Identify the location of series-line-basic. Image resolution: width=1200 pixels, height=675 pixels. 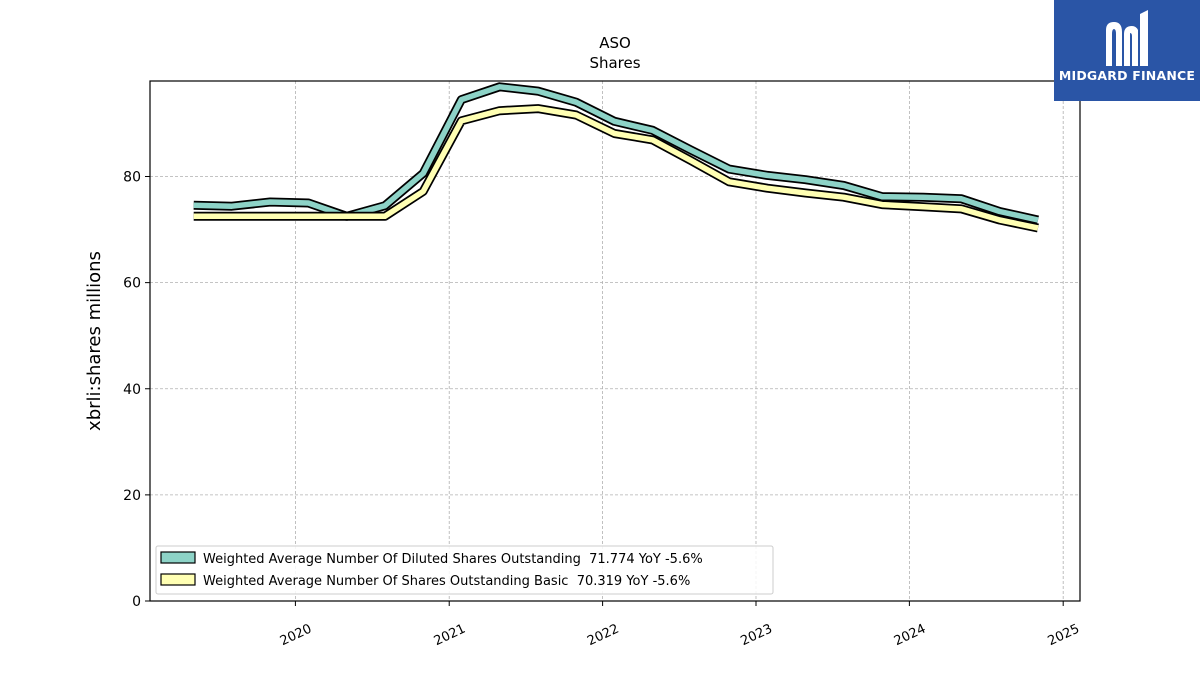
(616, 168).